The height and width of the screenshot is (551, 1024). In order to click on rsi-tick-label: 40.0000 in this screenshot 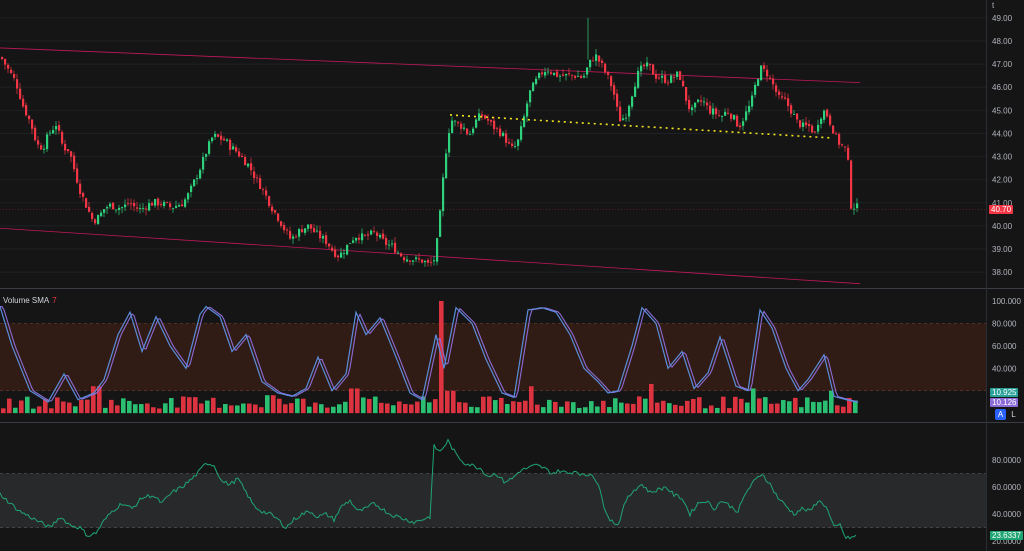, I will do `click(1006, 514)`.